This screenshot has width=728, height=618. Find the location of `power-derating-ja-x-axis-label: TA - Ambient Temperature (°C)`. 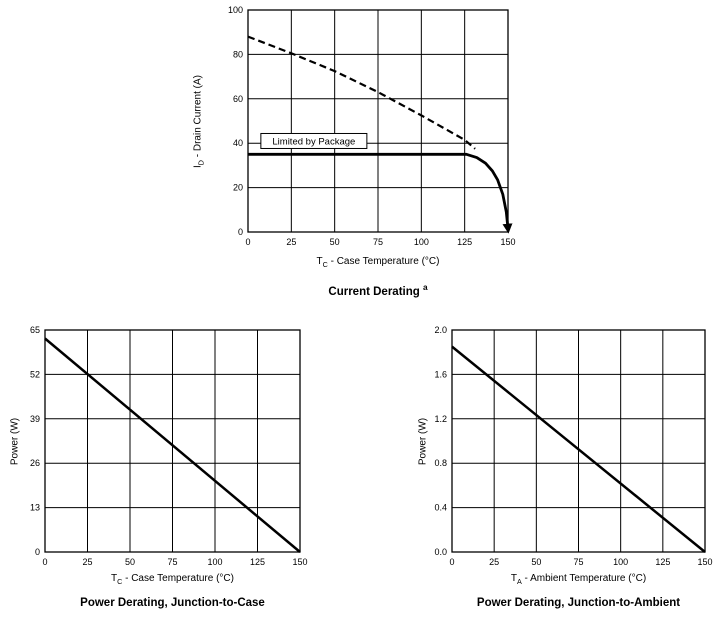

power-derating-ja-x-axis-label: TA - Ambient Temperature (°C) is located at coordinates (578, 579).